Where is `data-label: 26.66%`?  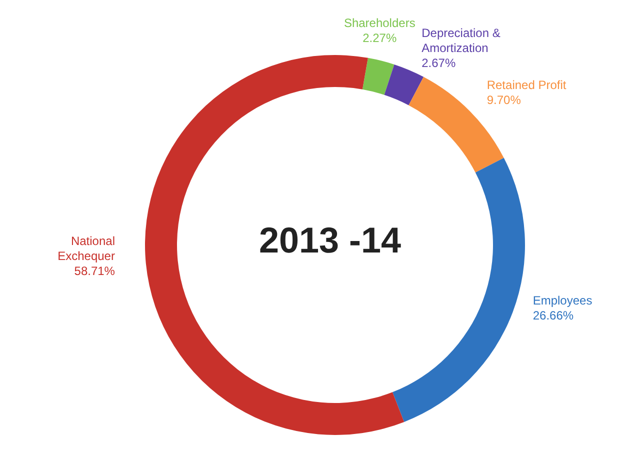 data-label: 26.66% is located at coordinates (553, 315).